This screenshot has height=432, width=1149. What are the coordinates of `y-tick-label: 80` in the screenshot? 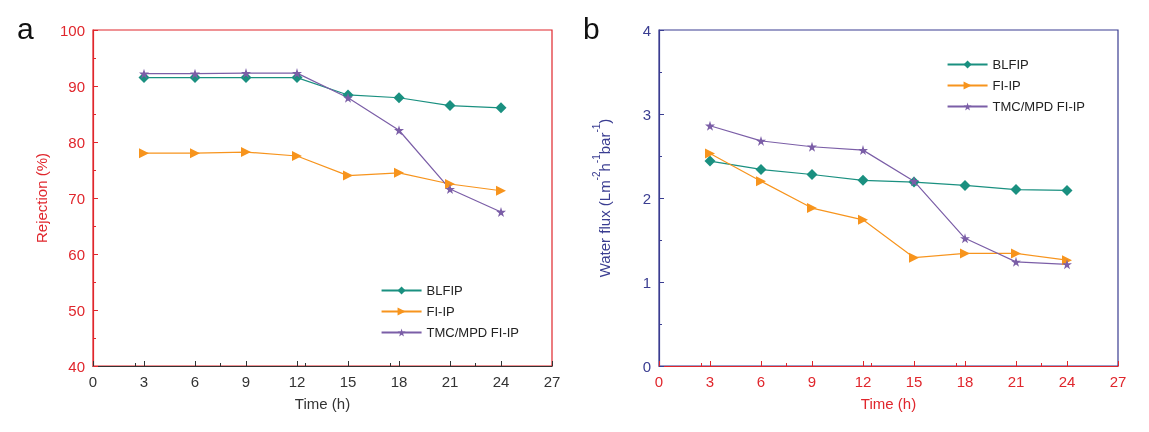 It's located at (76, 142).